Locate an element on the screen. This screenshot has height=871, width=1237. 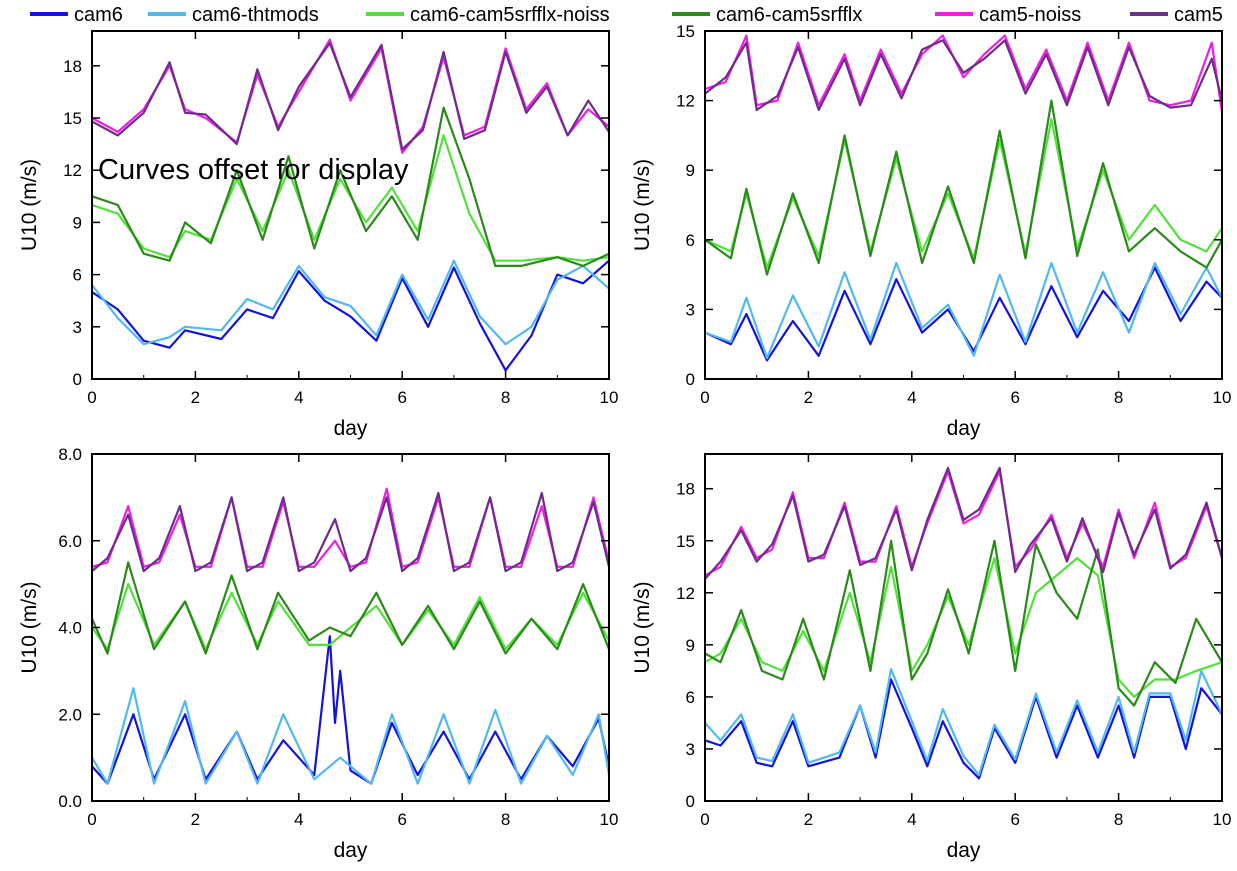
y-tick-label: 4.0 is located at coordinates (70, 628).